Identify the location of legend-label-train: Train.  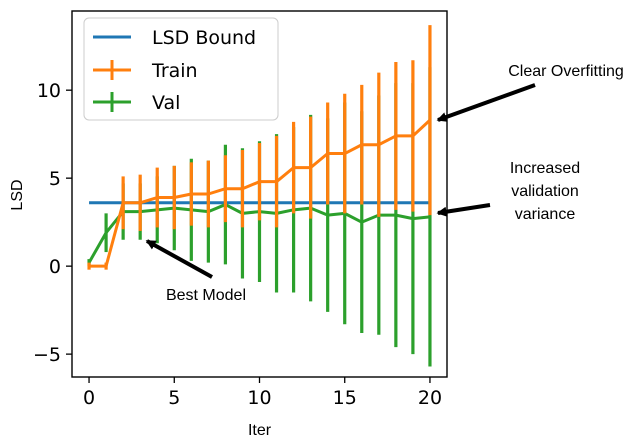
(174, 71).